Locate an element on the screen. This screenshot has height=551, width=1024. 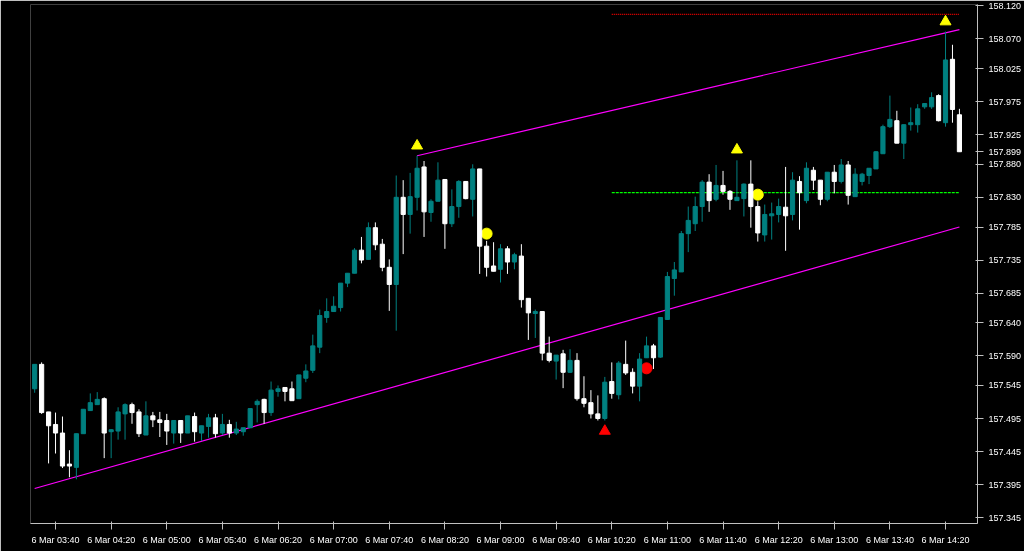
x-tick-label: 6 Mar 09:00 is located at coordinates (500, 539).